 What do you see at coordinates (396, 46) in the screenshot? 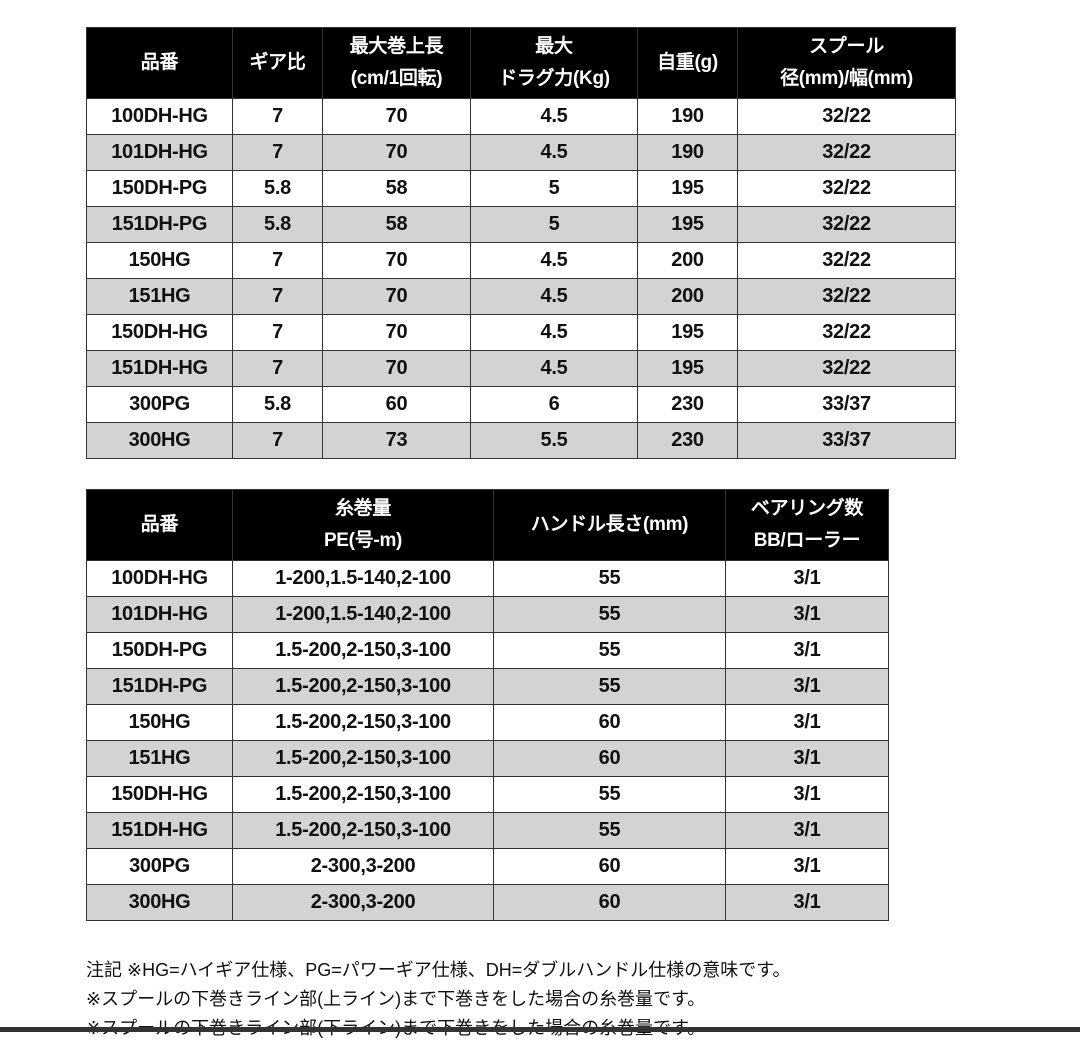
I see `column-header-line: 最大巻上長` at bounding box center [396, 46].